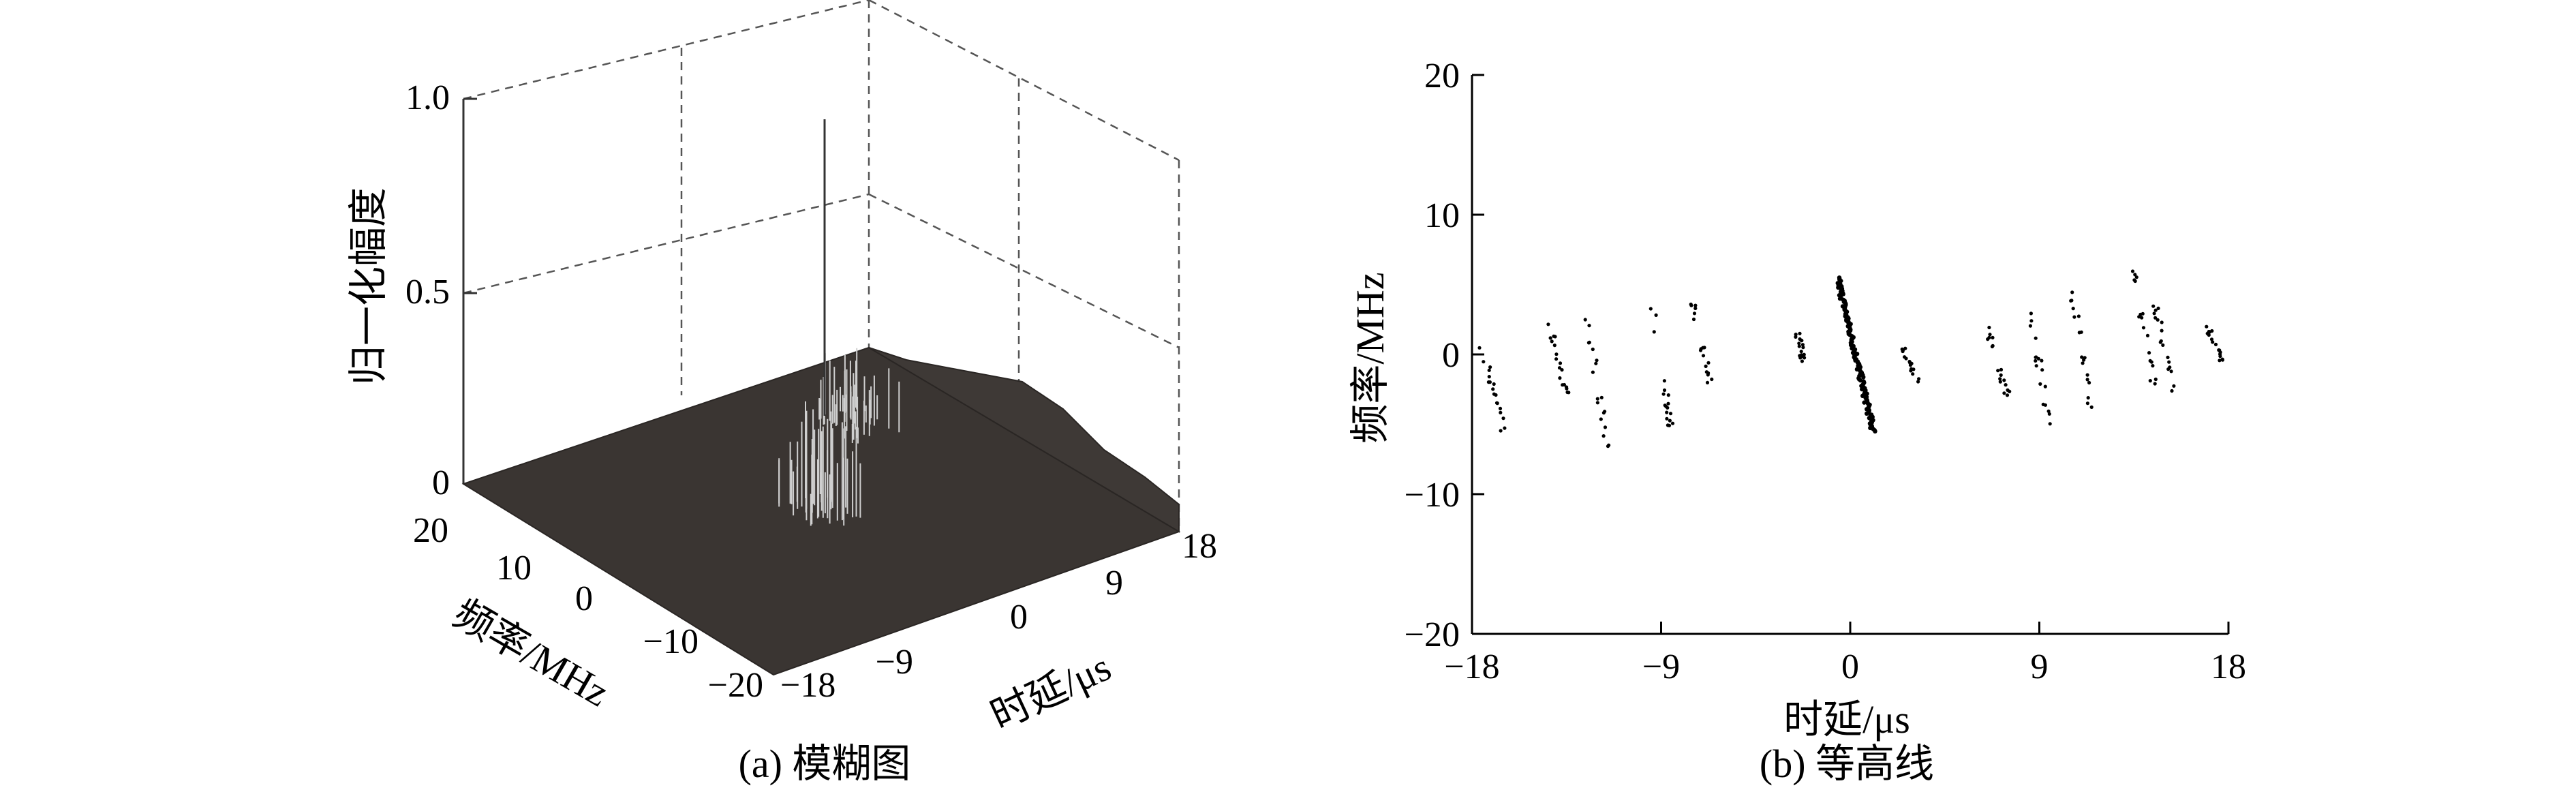  I want to click on x-tick-label: −9, so click(1661, 667).